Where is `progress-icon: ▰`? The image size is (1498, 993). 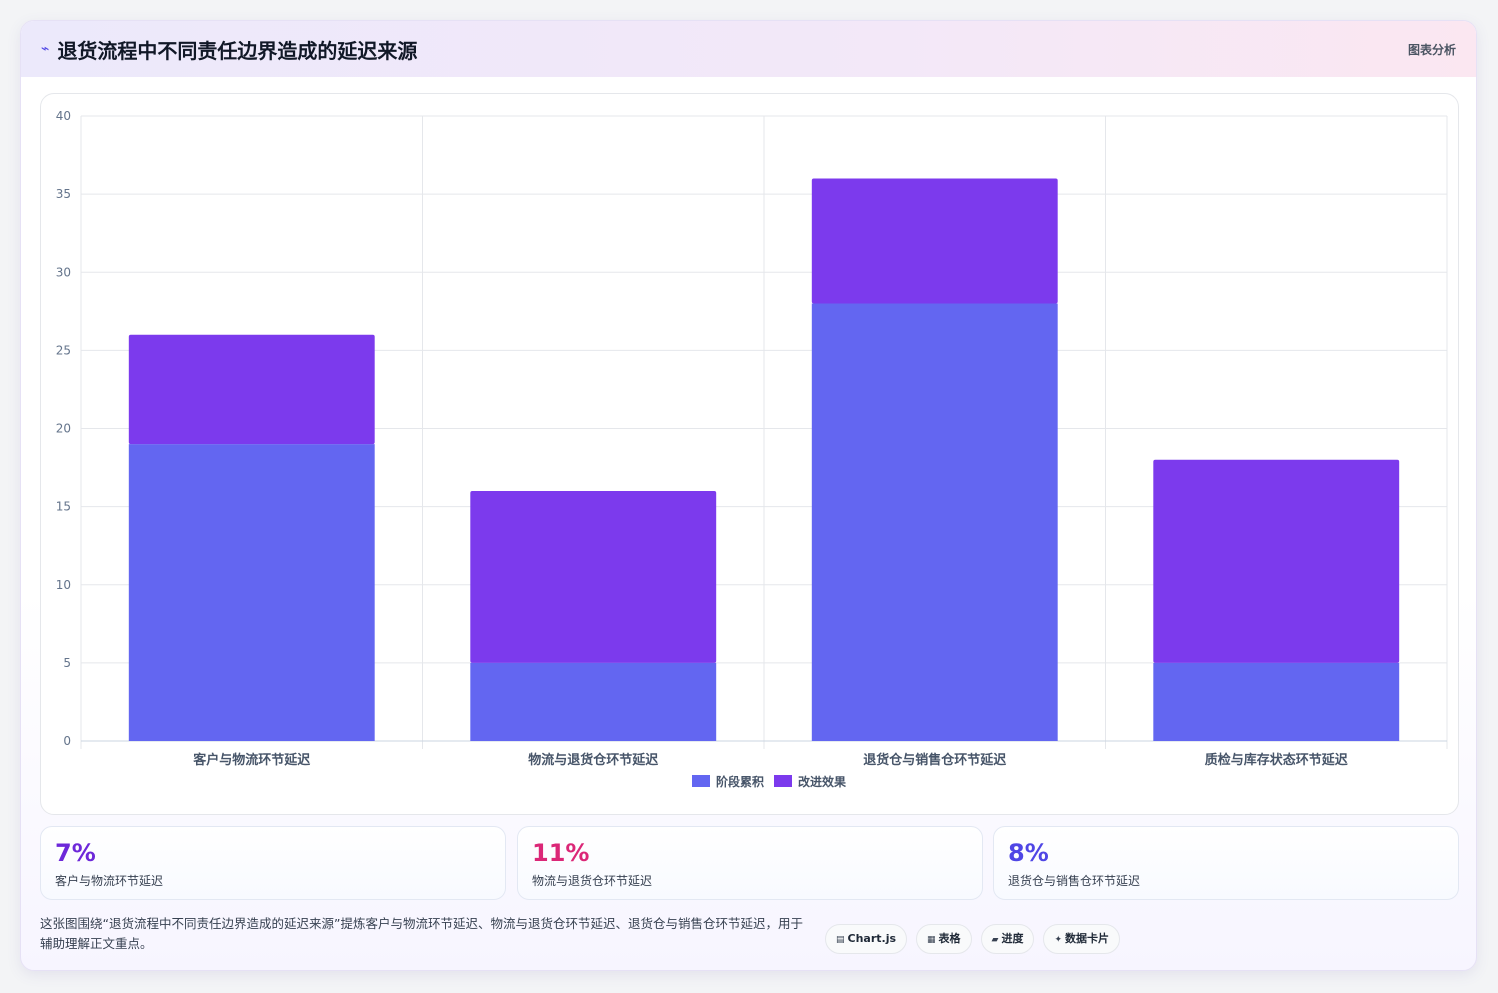
progress-icon: ▰ is located at coordinates (995, 940).